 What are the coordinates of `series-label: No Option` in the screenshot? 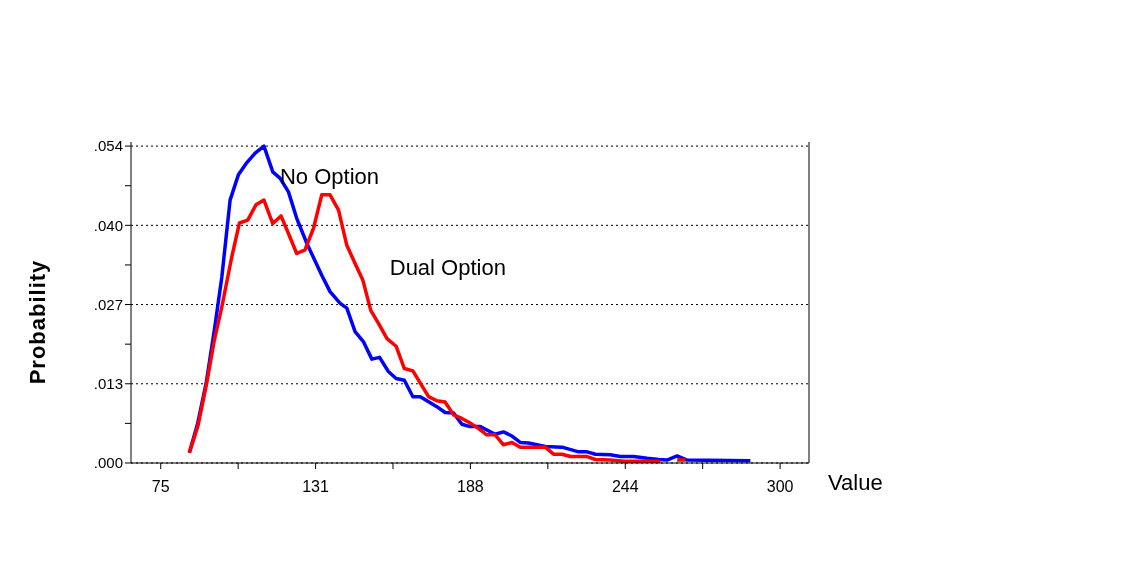 It's located at (329, 177).